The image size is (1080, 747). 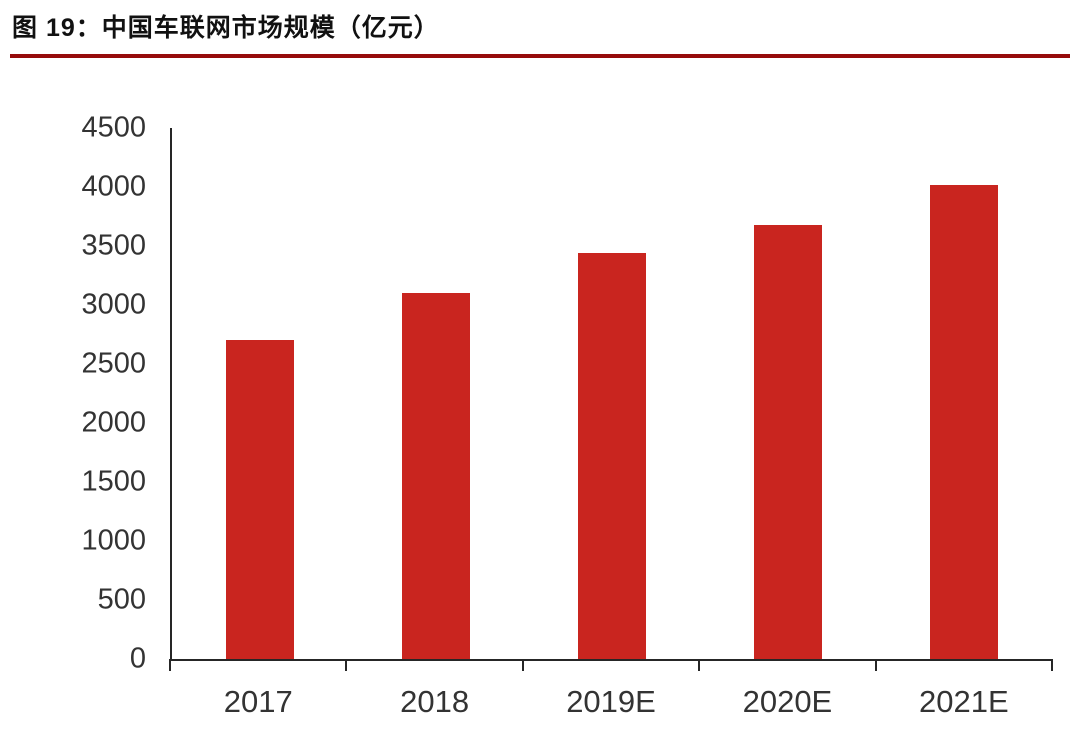 What do you see at coordinates (113, 127) in the screenshot?
I see `y-axis-tick-label: 4500` at bounding box center [113, 127].